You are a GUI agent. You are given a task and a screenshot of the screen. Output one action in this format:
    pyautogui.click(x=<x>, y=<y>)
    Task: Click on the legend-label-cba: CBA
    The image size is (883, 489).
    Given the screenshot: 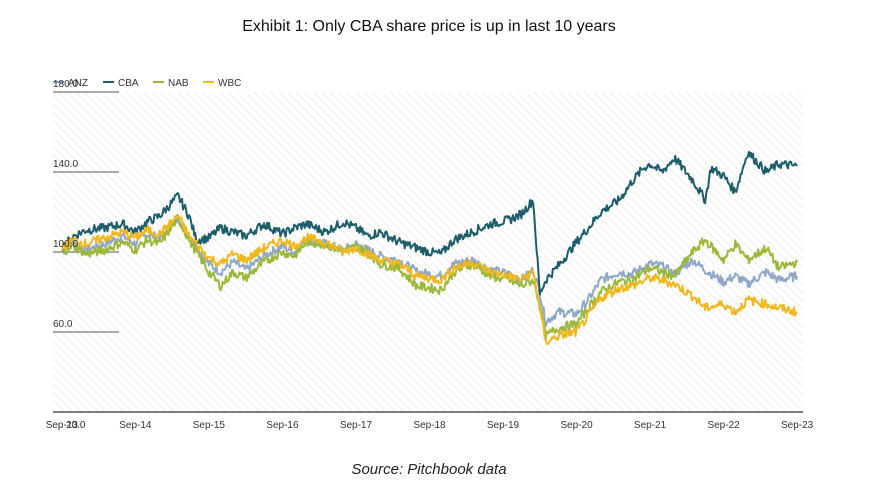 What is the action you would take?
    pyautogui.click(x=128, y=83)
    